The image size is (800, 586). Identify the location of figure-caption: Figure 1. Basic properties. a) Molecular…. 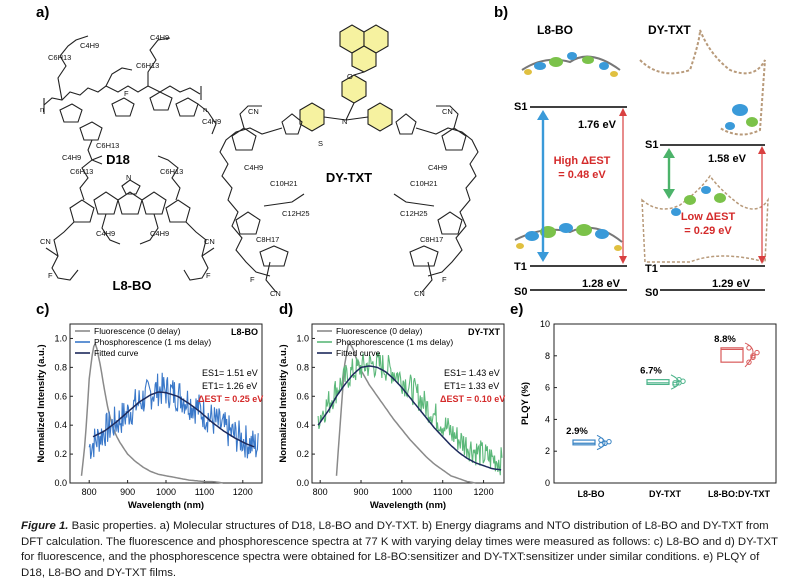
(402, 550).